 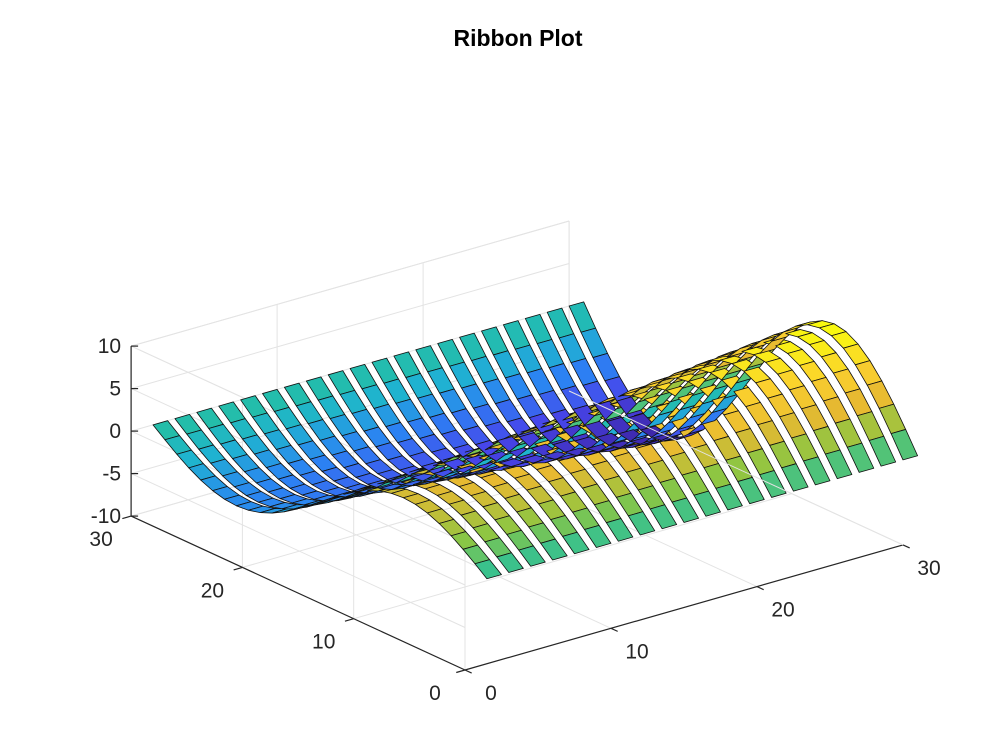 I want to click on x-tick-label: 0, so click(x=491, y=693).